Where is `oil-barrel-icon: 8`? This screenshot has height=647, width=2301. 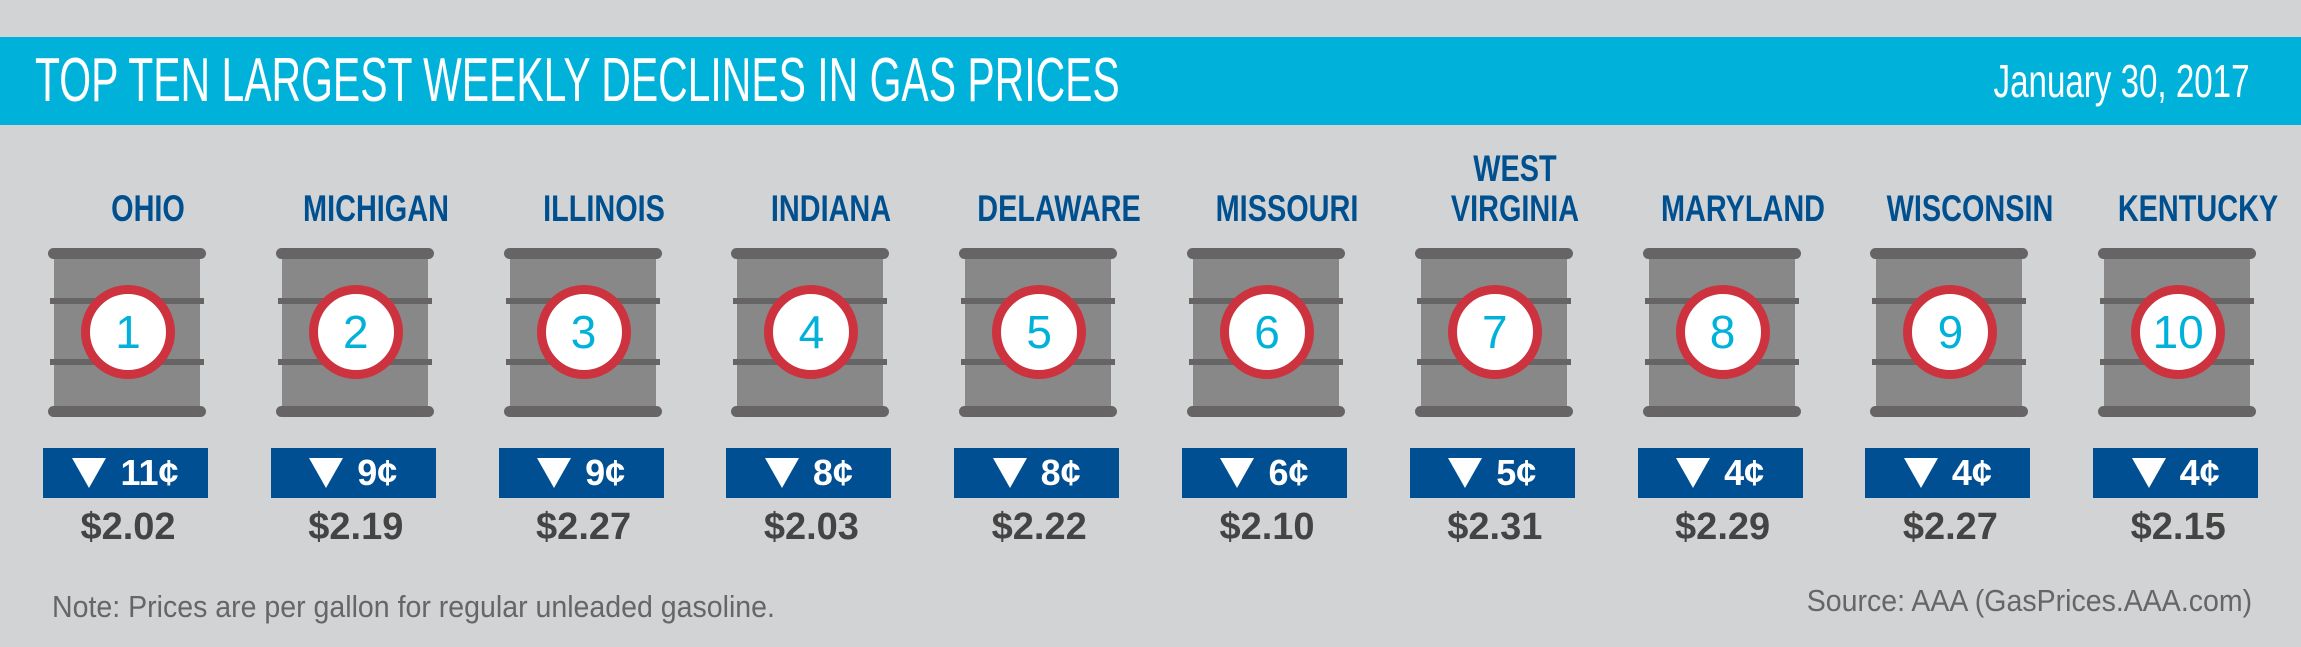
oil-barrel-icon: 8 is located at coordinates (1721, 332).